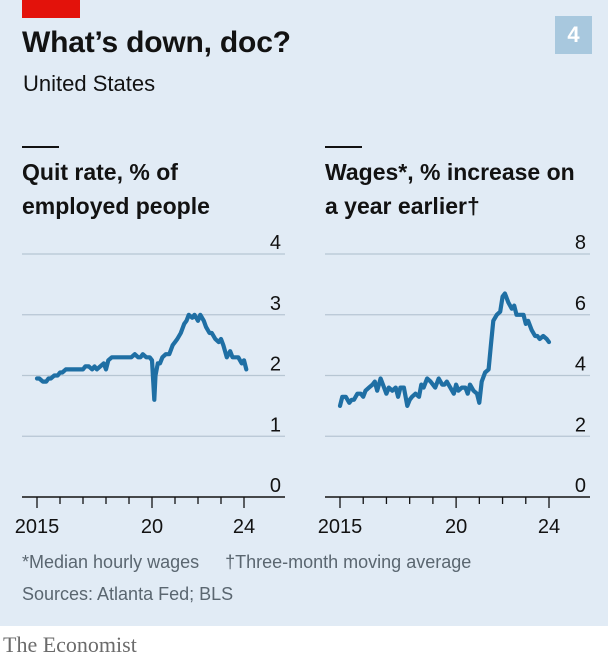 The image size is (608, 662). Describe the element at coordinates (156, 42) in the screenshot. I see `chart-title: What’s down, doc?` at that location.